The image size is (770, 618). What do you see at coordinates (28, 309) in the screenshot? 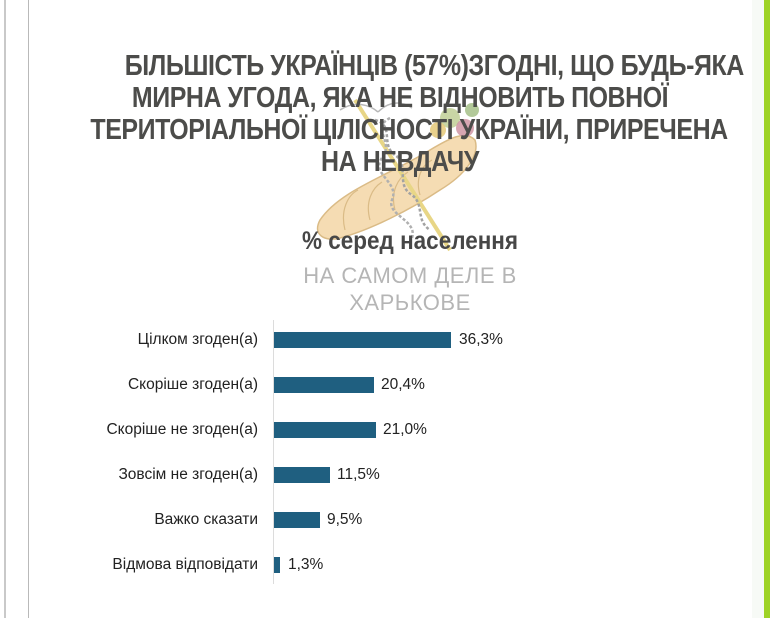
I see `frame-border-left-inner` at bounding box center [28, 309].